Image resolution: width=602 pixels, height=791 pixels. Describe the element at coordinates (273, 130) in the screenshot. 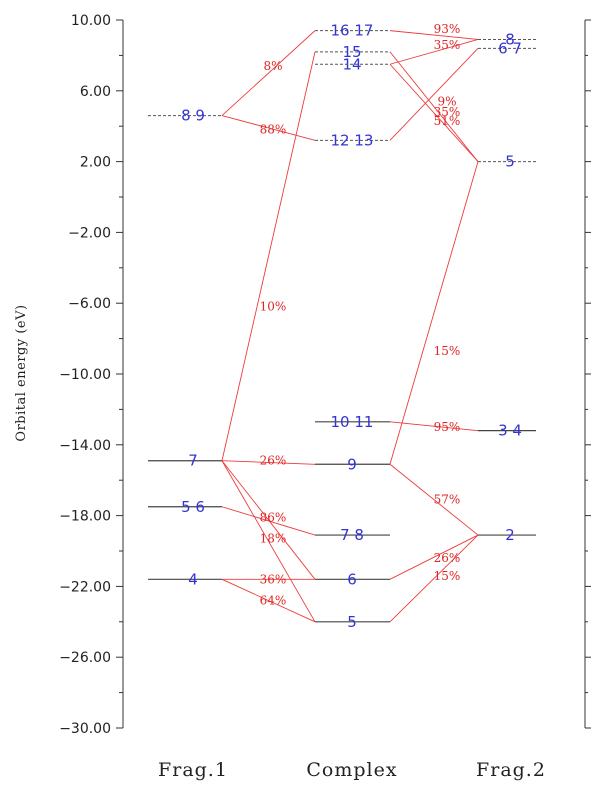

I see `percent-label: 88%` at that location.